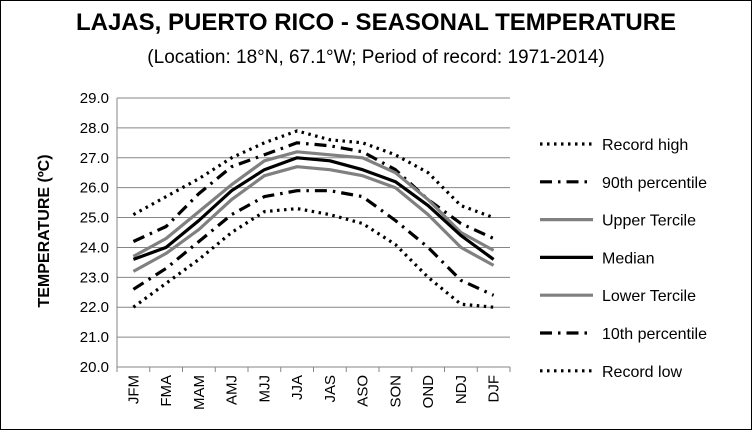 Image resolution: width=752 pixels, height=430 pixels. I want to click on y-tick-label: 28.0, so click(94, 128).